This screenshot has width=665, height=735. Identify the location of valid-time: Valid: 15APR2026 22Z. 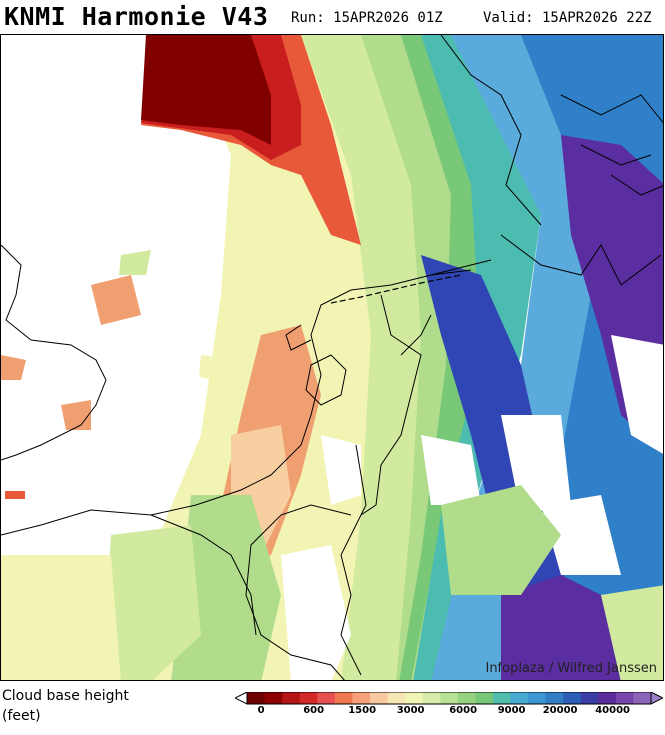
(567, 18).